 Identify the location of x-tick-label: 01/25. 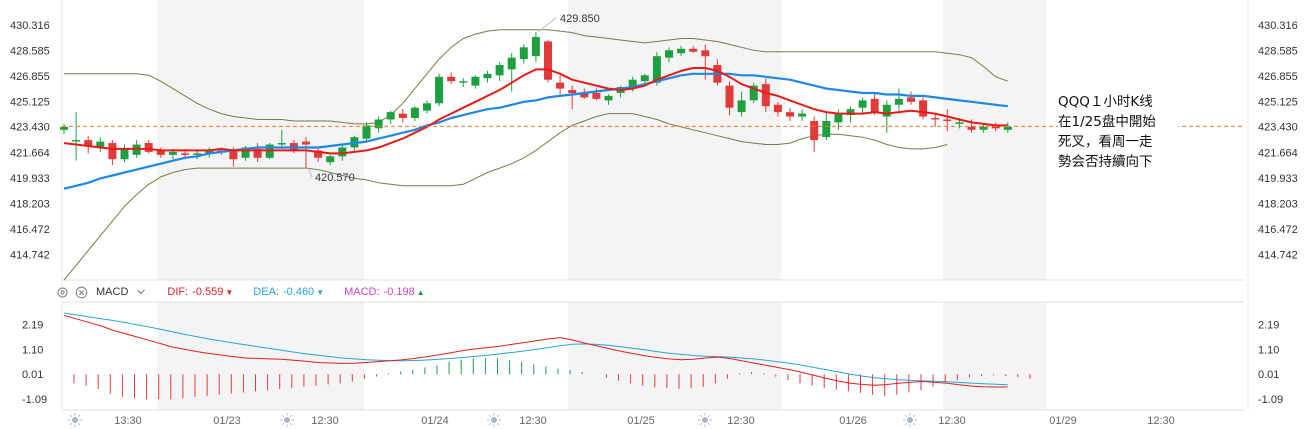
(641, 421).